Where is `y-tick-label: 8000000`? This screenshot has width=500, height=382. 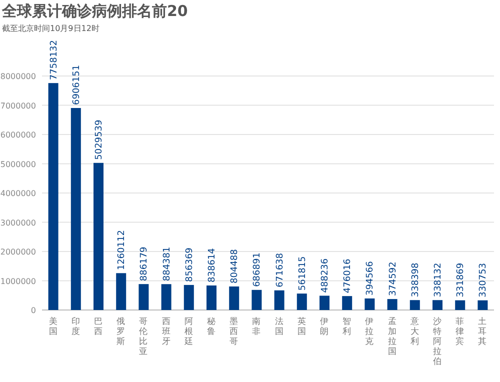 y-tick-label: 8000000 is located at coordinates (18, 76).